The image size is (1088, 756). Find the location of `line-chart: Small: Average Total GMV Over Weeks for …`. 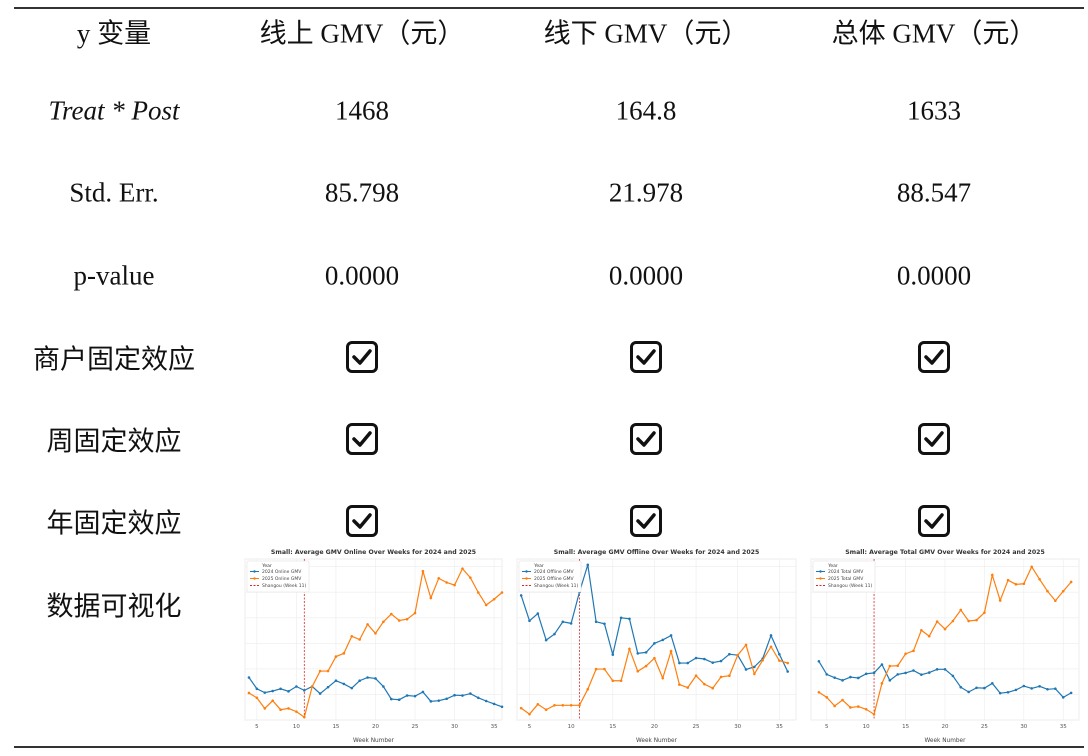

line-chart: Small: Average Total GMV Over Weeks for … is located at coordinates (945, 646).